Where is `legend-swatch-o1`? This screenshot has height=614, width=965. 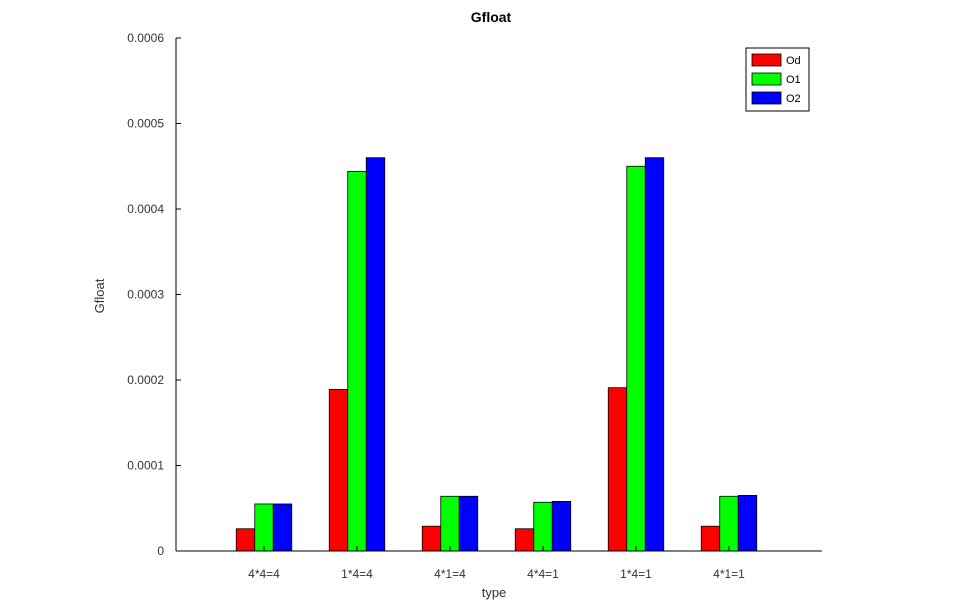 legend-swatch-o1 is located at coordinates (766, 79).